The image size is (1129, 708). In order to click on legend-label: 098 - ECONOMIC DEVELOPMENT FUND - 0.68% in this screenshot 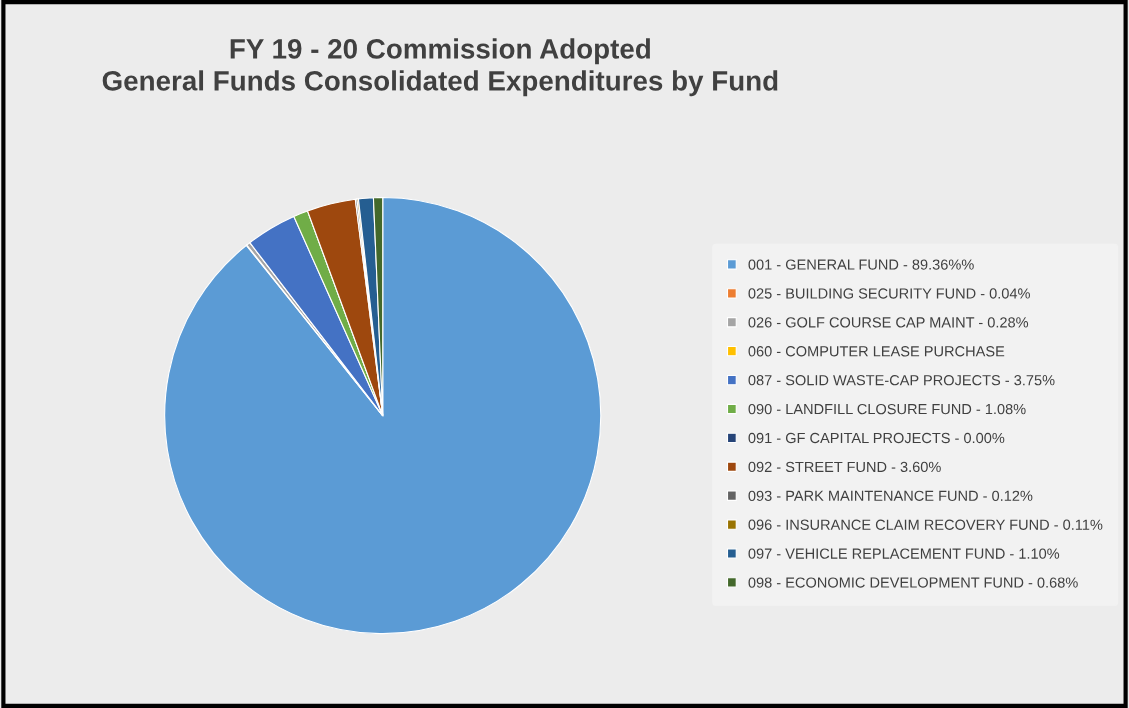, I will do `click(913, 582)`.